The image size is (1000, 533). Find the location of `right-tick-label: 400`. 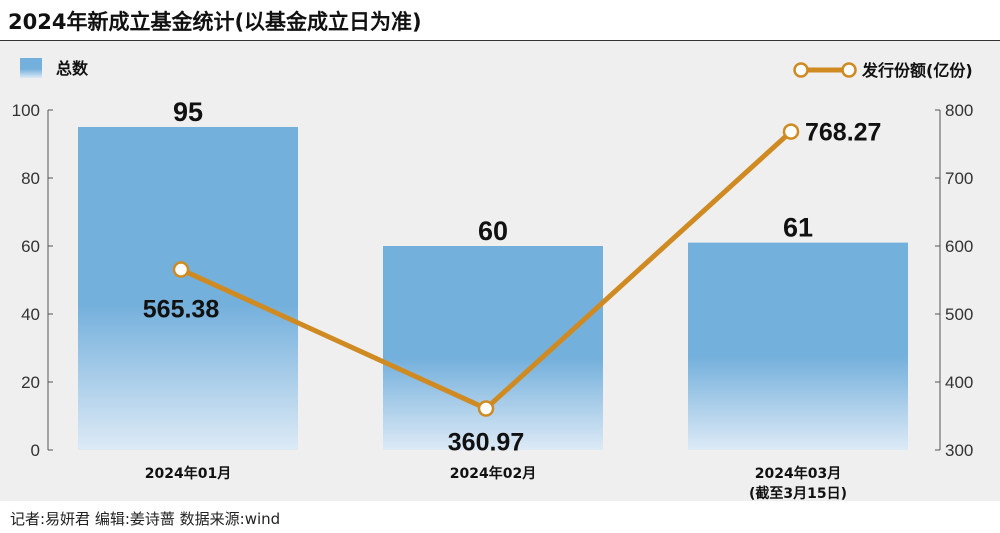

right-tick-label: 400 is located at coordinates (959, 382).